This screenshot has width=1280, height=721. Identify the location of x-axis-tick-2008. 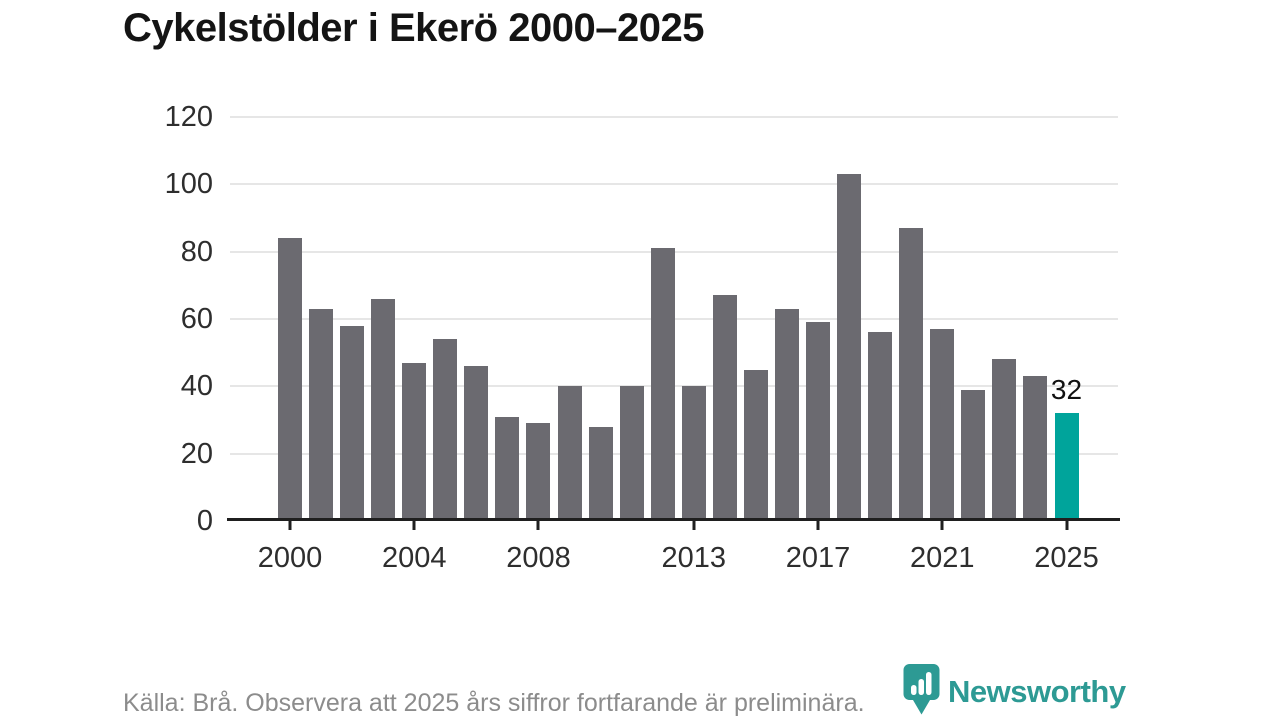
(538, 525).